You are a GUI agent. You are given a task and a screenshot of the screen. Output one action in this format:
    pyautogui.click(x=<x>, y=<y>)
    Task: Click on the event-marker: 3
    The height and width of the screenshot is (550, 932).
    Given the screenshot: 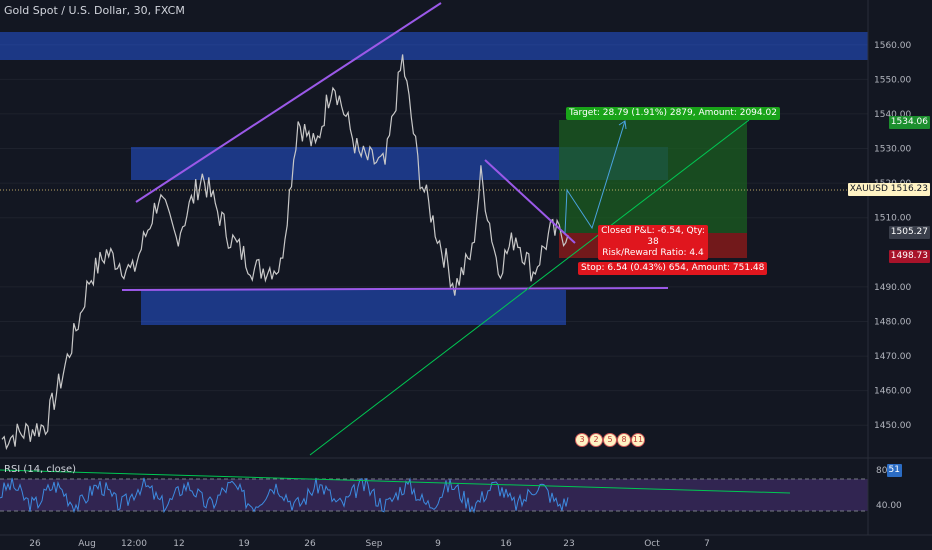 What is the action you would take?
    pyautogui.click(x=582, y=440)
    